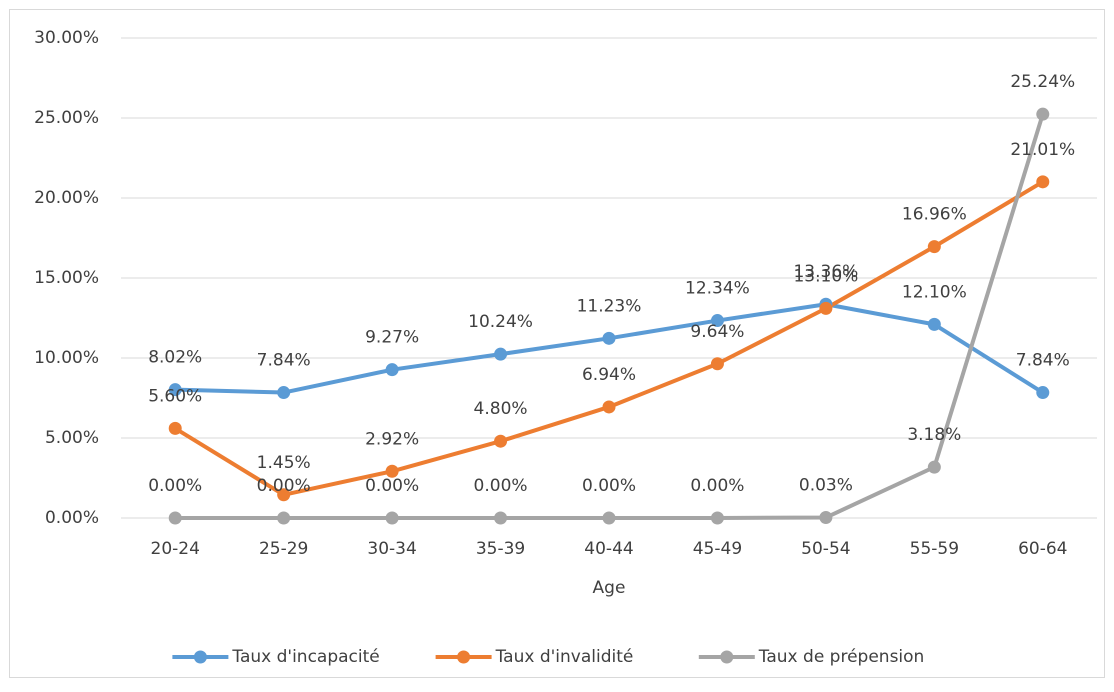 Image resolution: width=1114 pixels, height=692 pixels. I want to click on data-label: 5.60%, so click(175, 396).